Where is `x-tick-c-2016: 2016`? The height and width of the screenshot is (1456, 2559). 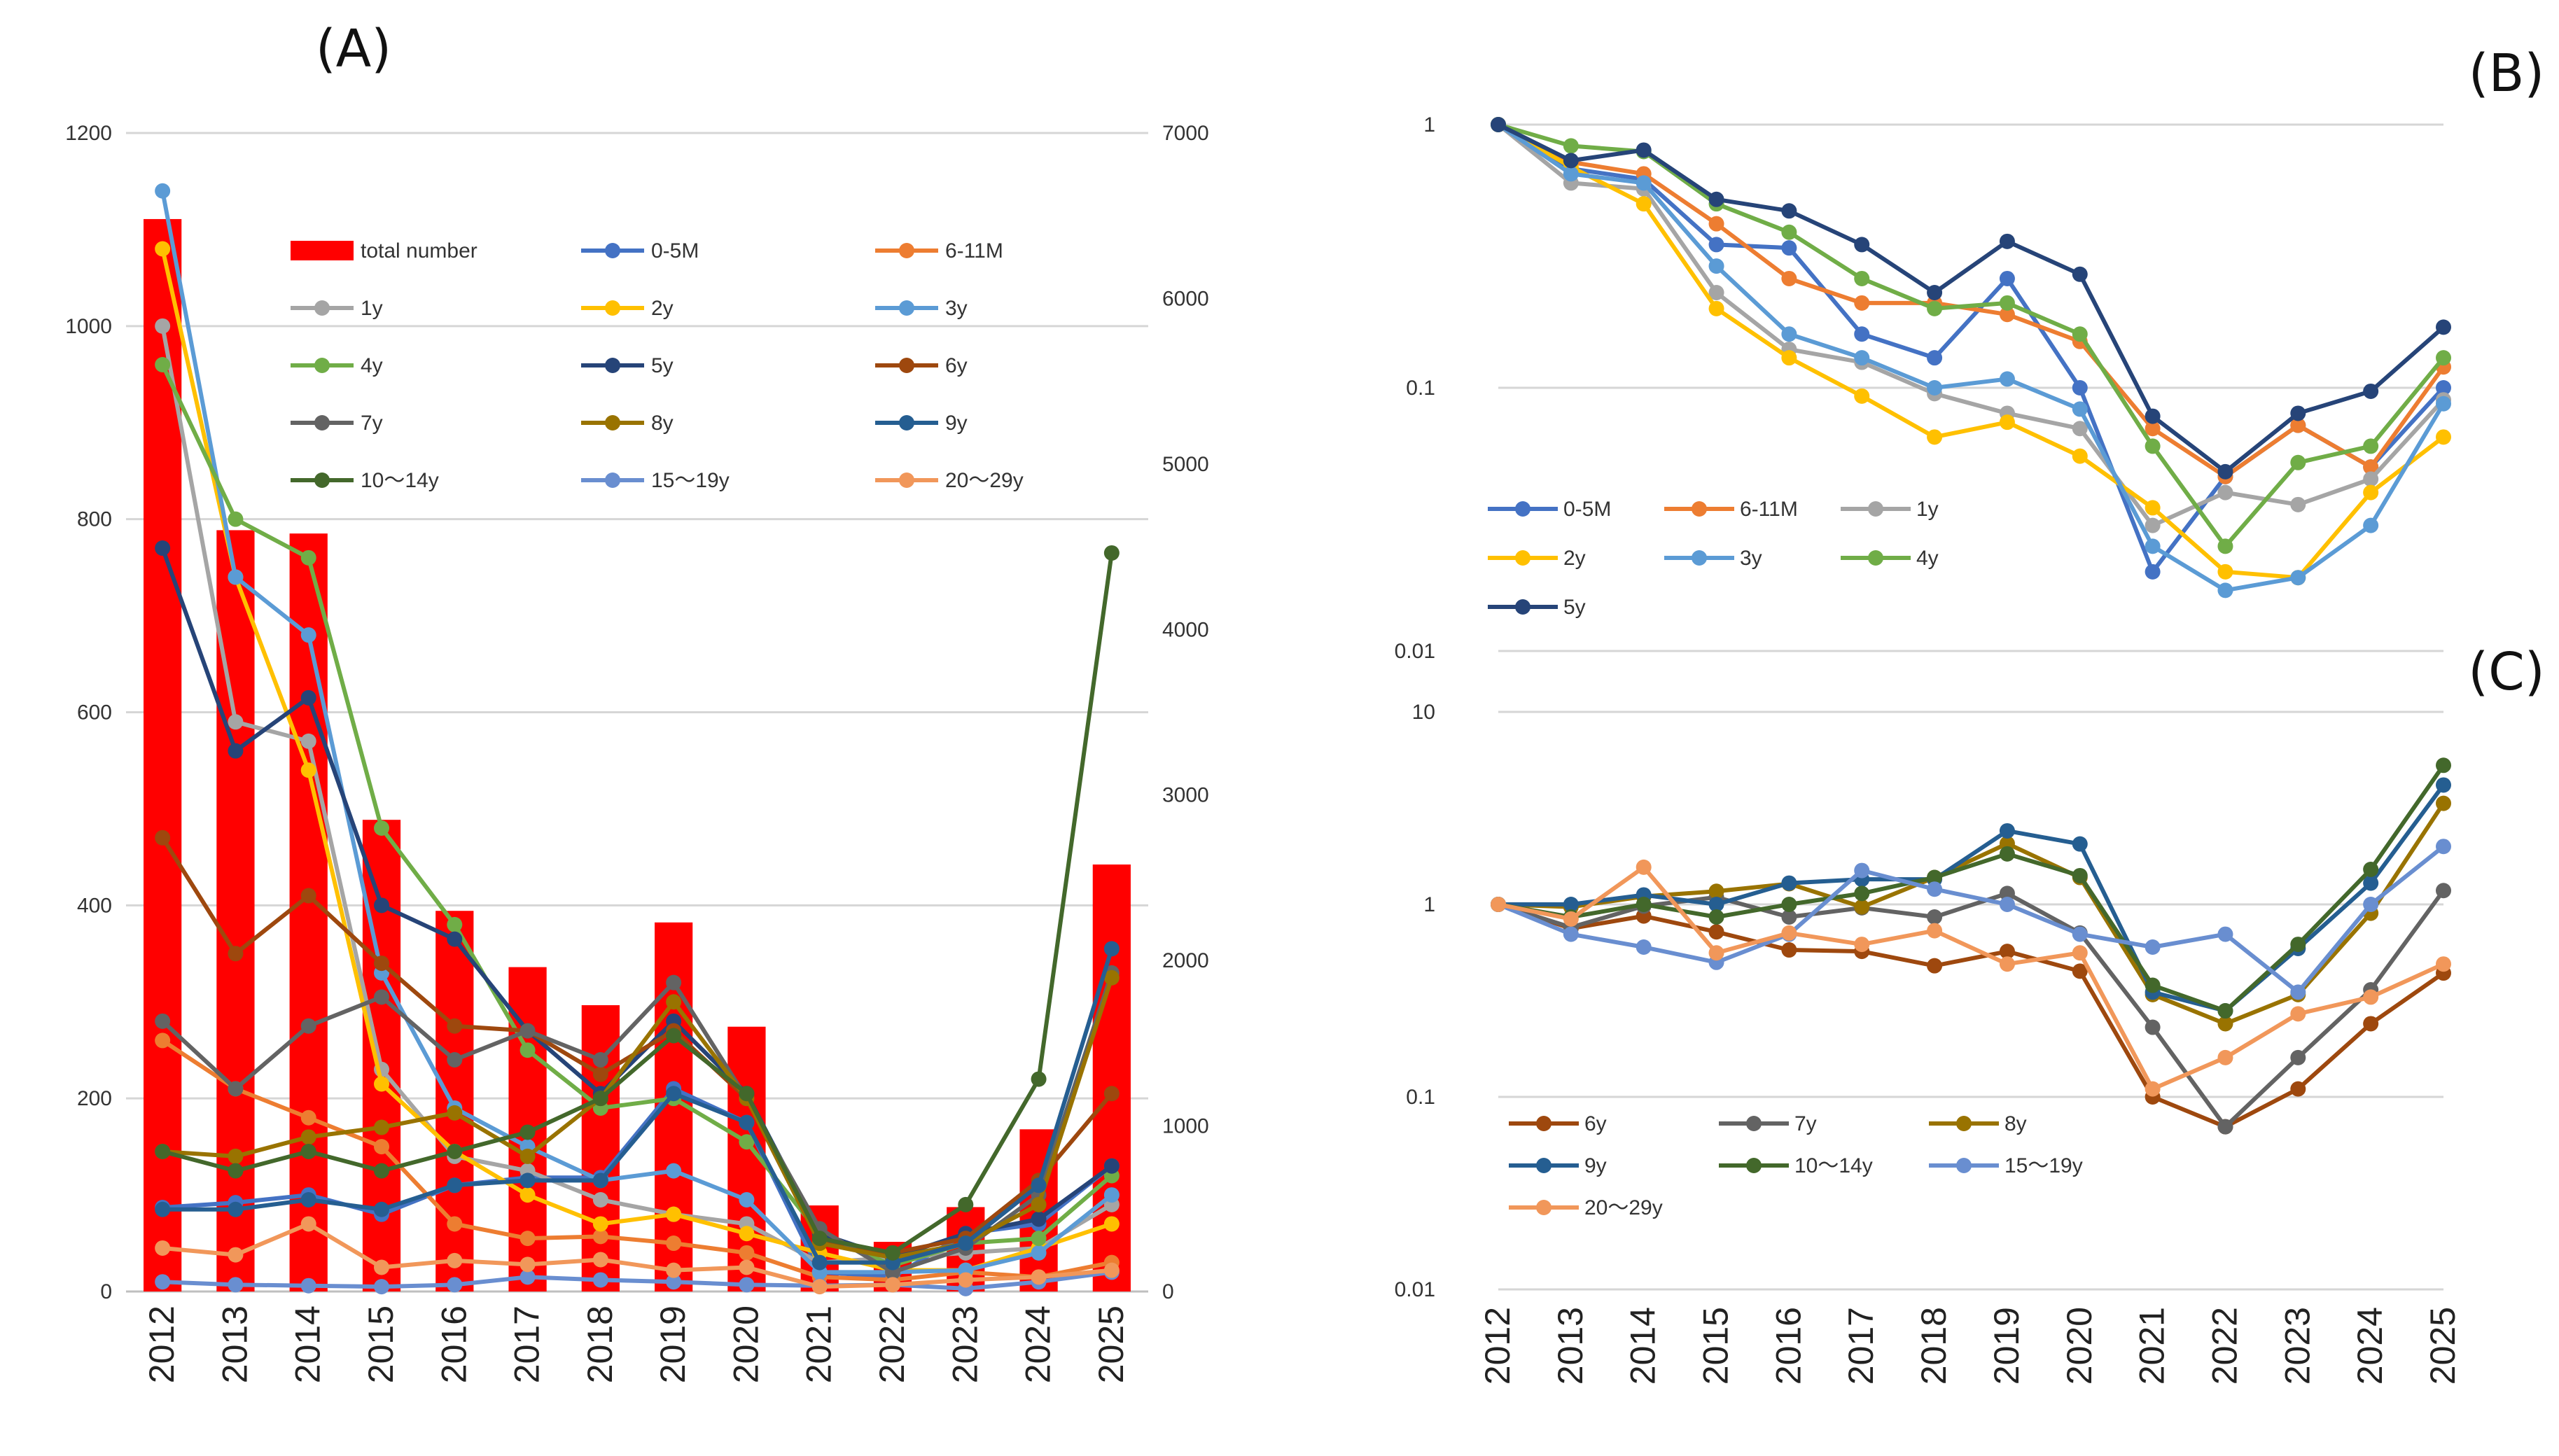
x-tick-c-2016: 2016 is located at coordinates (1788, 1346).